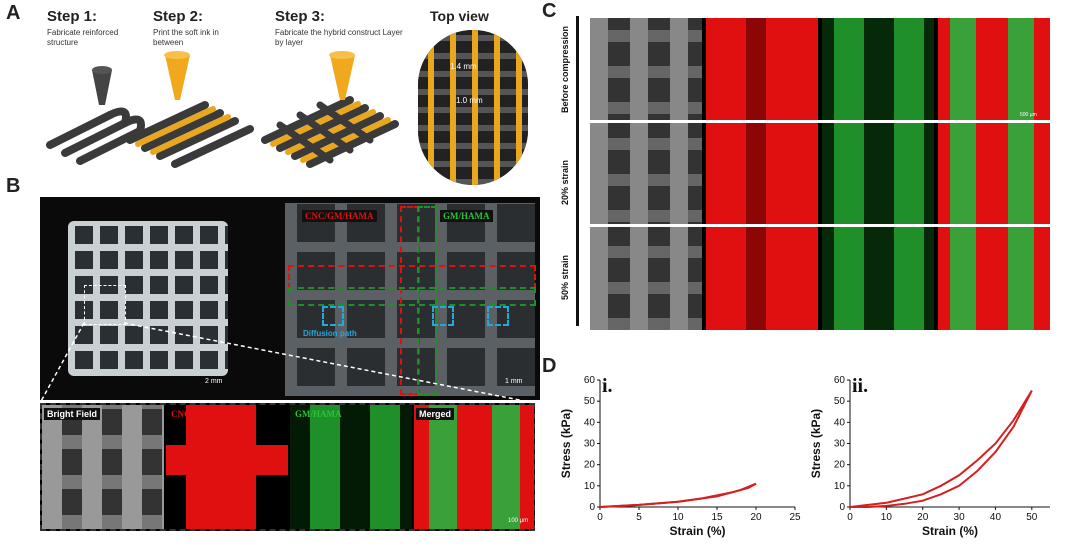 Image resolution: width=1065 pixels, height=552 pixels. What do you see at coordinates (435, 414) in the screenshot?
I see `label-merged: Merged` at bounding box center [435, 414].